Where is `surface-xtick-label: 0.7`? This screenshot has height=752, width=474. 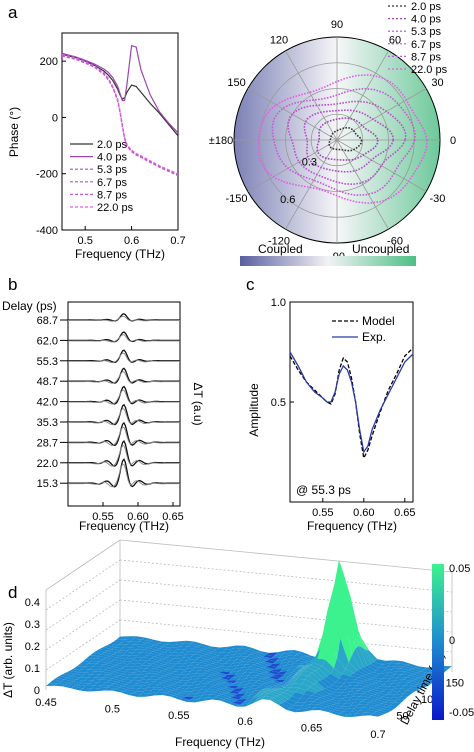 surface-xtick-label: 0.7 is located at coordinates (377, 735).